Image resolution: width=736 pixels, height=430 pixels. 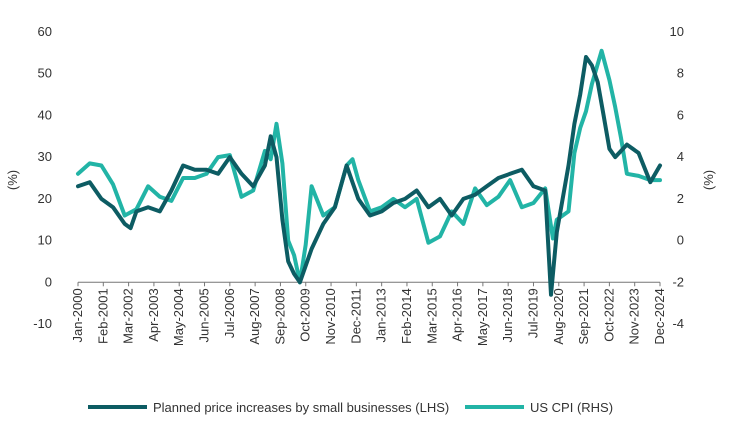 What do you see at coordinates (330, 316) in the screenshot?
I see `x-axis-tick-label: Nov-2010` at bounding box center [330, 316].